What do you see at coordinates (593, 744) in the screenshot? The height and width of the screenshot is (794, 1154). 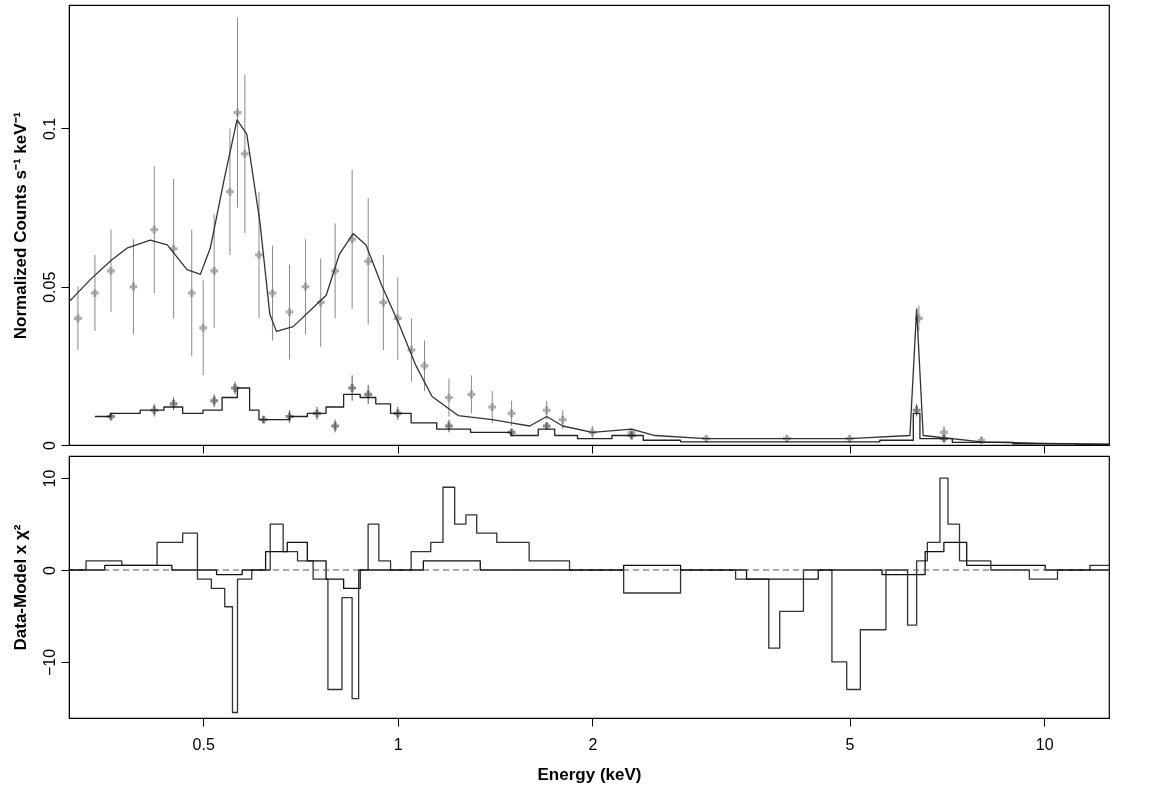 I see `x-tick-label: 2` at bounding box center [593, 744].